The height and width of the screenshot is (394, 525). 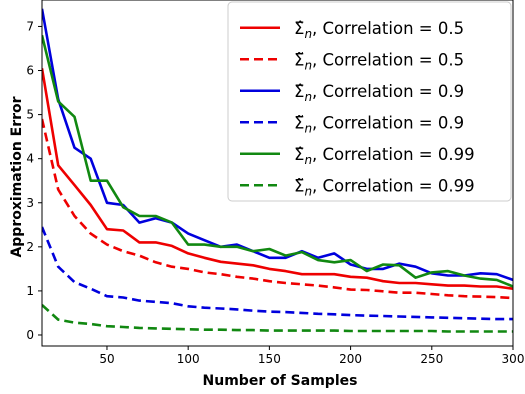 What do you see at coordinates (269, 359) in the screenshot?
I see `x-tick-label: 150` at bounding box center [269, 359].